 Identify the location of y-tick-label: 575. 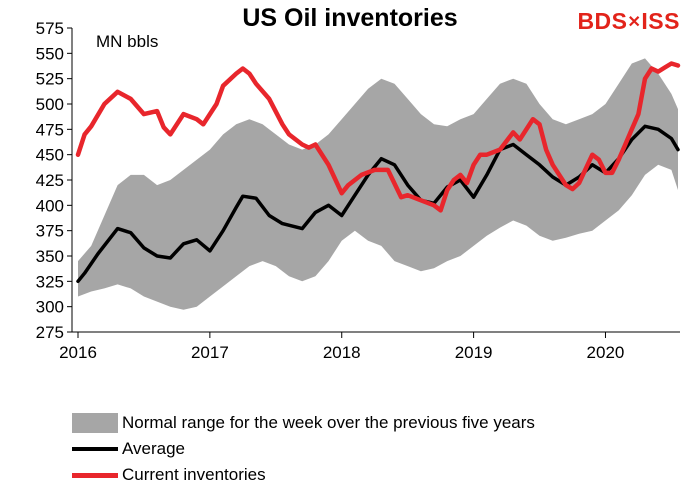
(50, 28).